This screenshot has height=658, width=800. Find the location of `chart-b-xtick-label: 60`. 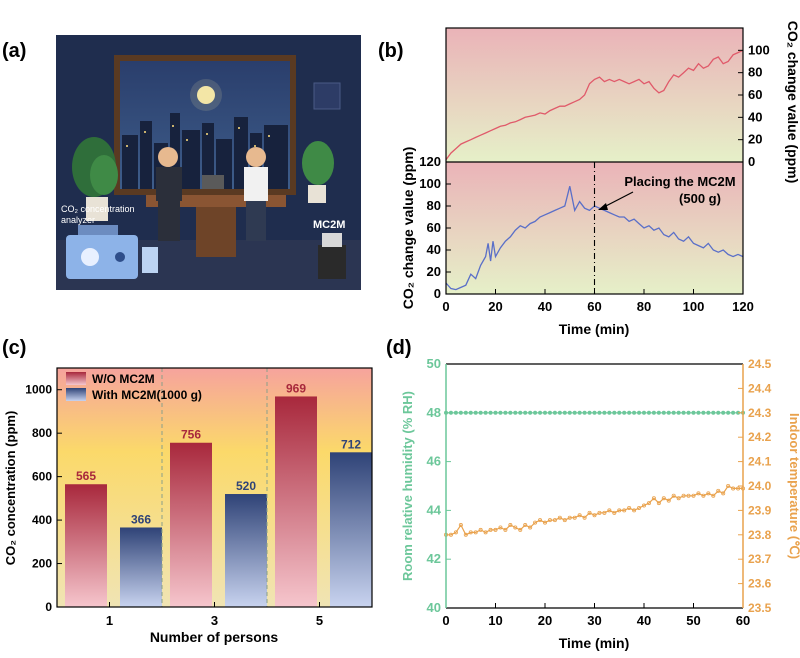

chart-b-xtick-label: 60 is located at coordinates (594, 306).